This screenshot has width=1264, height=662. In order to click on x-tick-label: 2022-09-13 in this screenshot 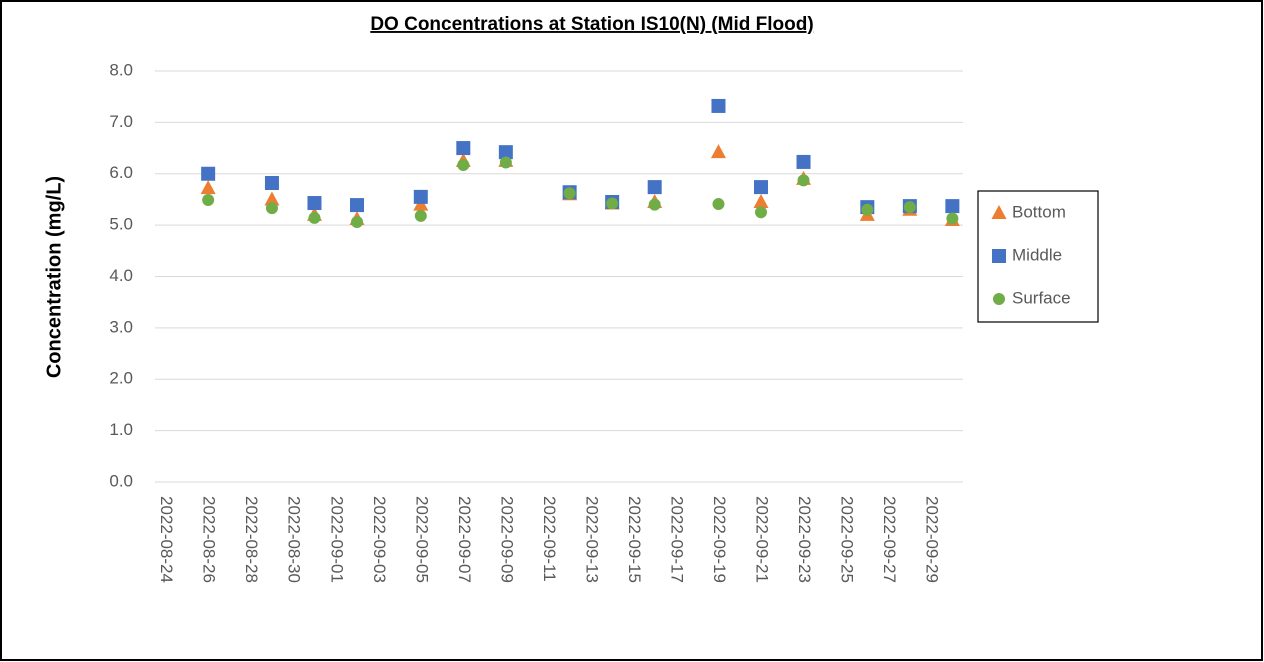, I will do `click(591, 539)`.